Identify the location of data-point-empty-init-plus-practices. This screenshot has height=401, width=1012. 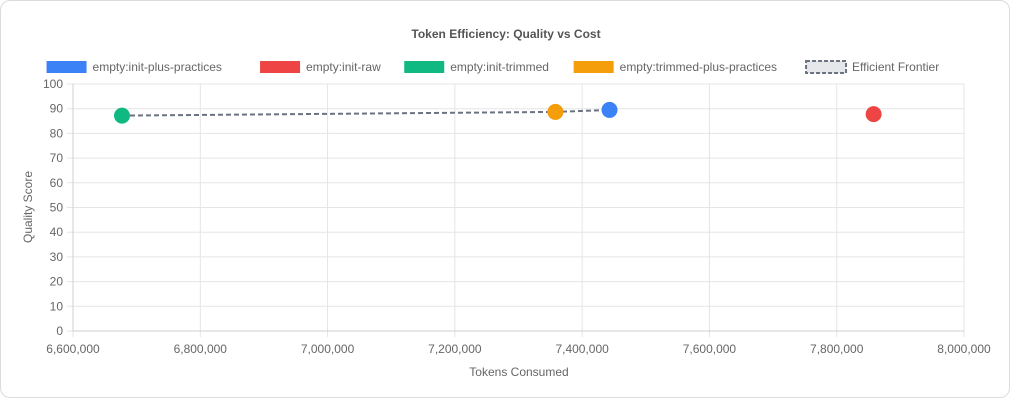
(609, 109).